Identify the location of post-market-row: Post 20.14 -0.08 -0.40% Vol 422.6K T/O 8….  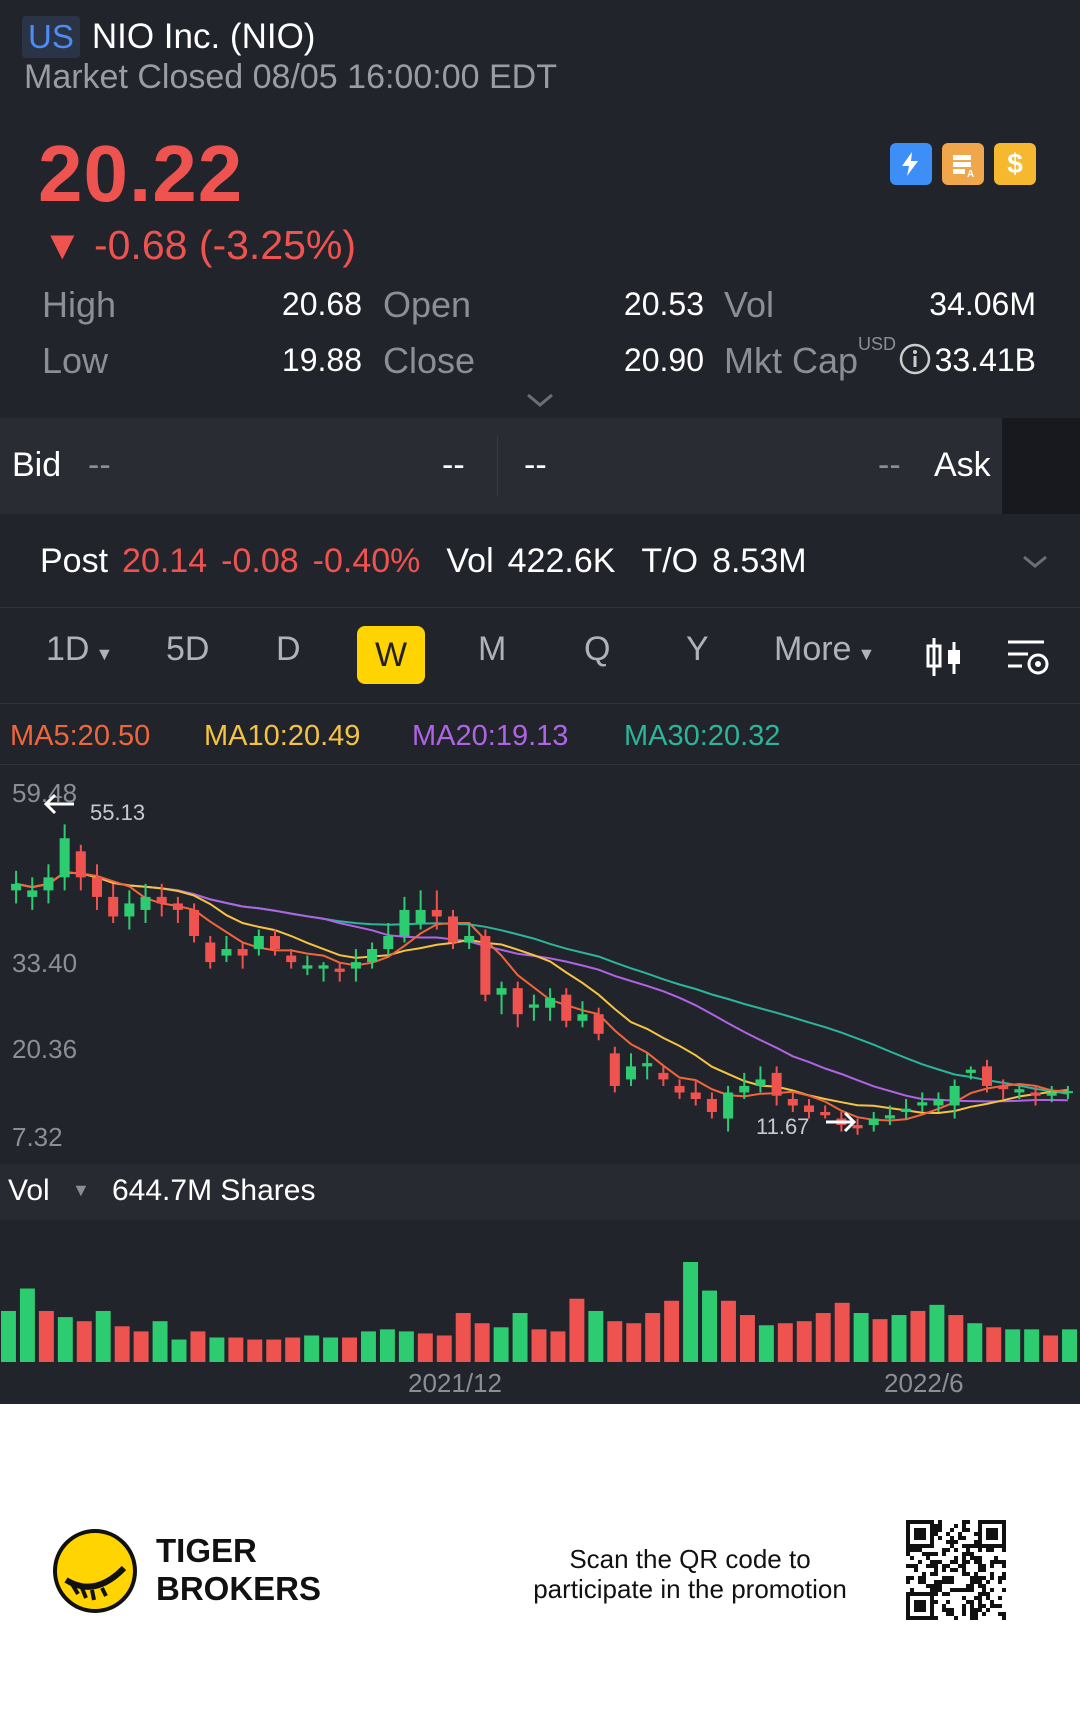
(423, 561).